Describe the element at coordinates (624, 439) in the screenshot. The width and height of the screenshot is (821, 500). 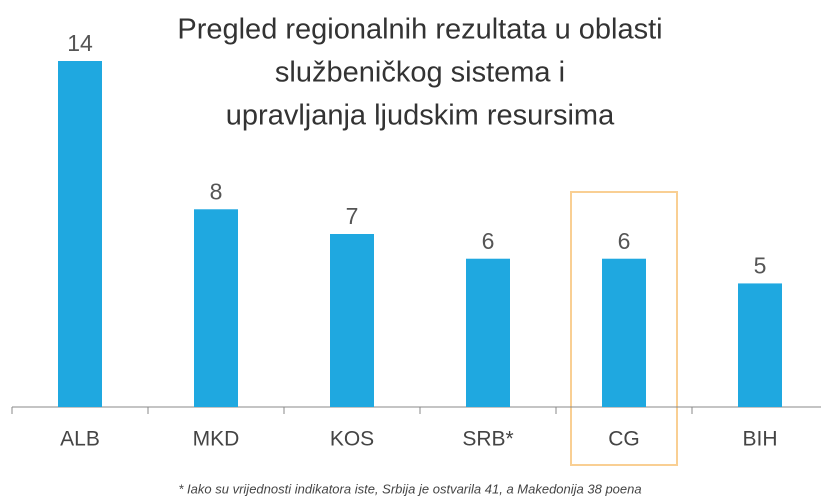
I see `x-tick-label: CG` at that location.